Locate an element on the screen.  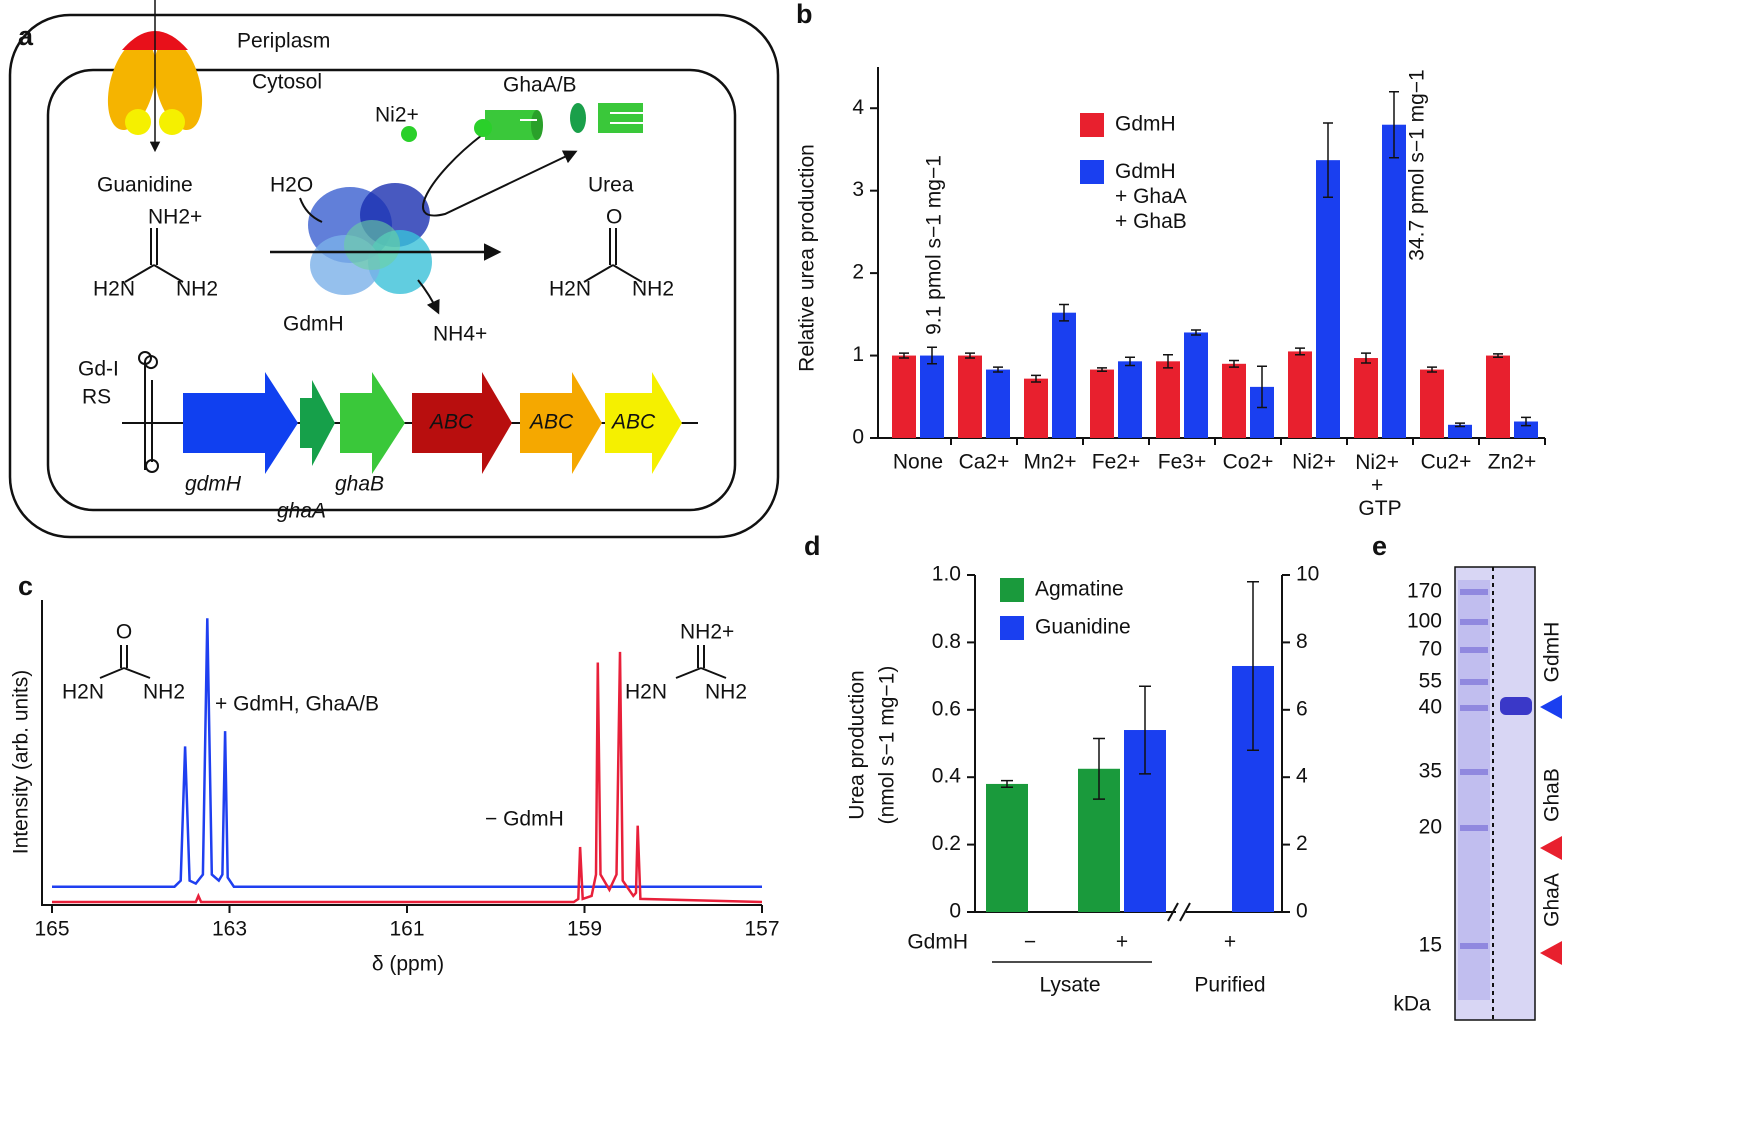
axis is located at coordinates (401, 753).